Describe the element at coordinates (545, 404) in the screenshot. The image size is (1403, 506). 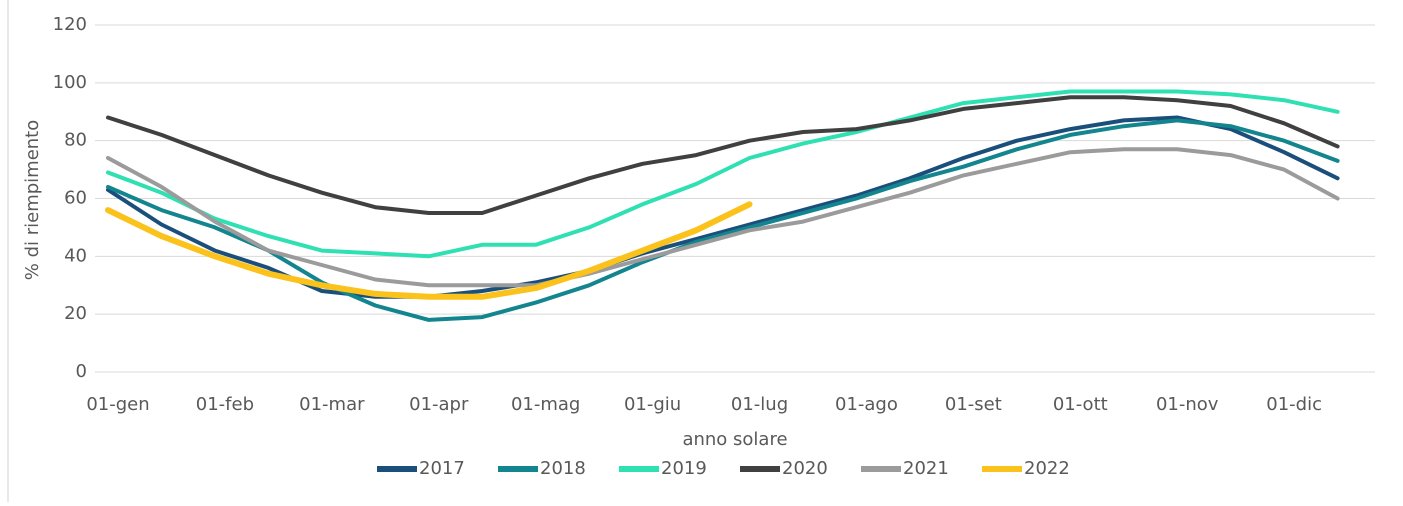
I see `x-tick-label: 01-mag` at that location.